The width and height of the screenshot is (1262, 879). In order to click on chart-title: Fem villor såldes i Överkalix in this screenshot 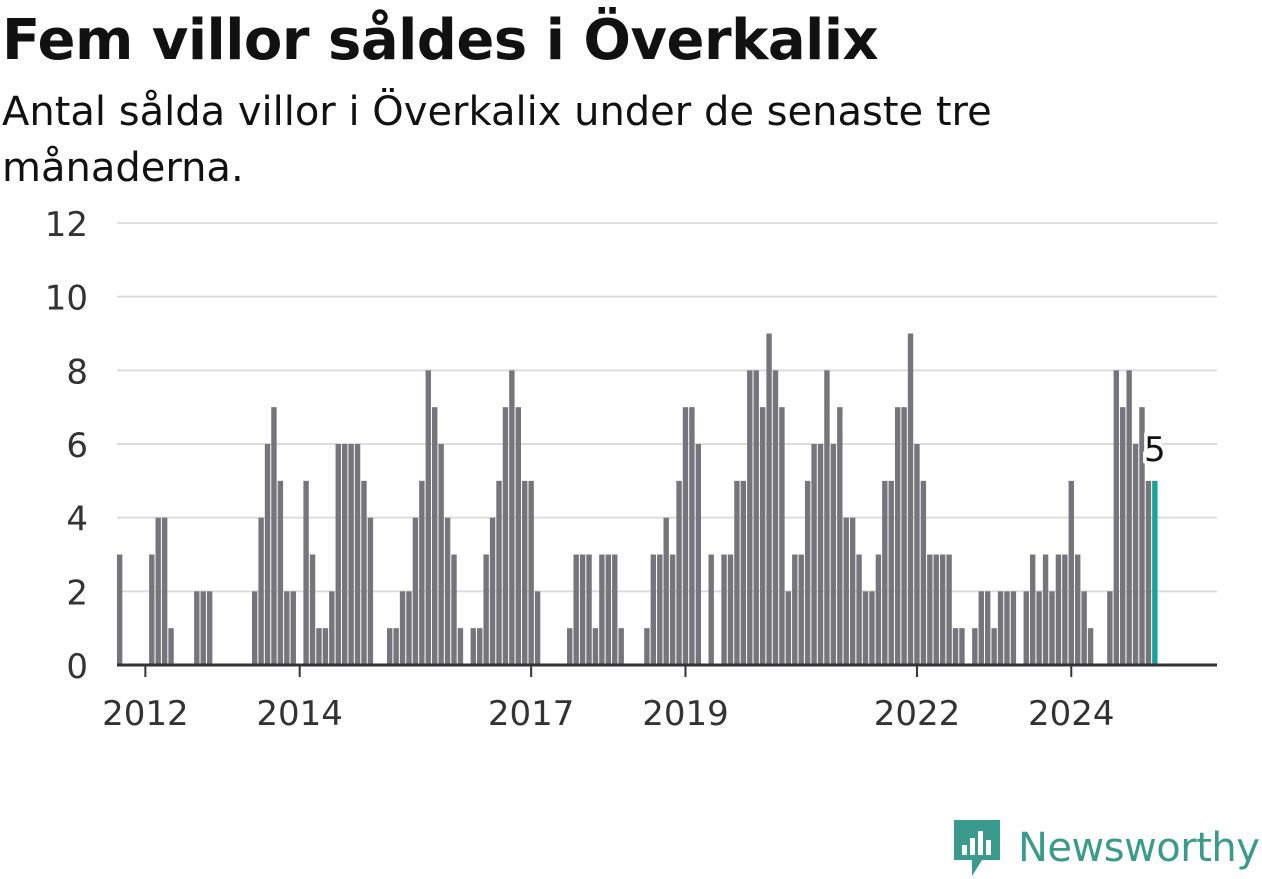, I will do `click(440, 40)`.